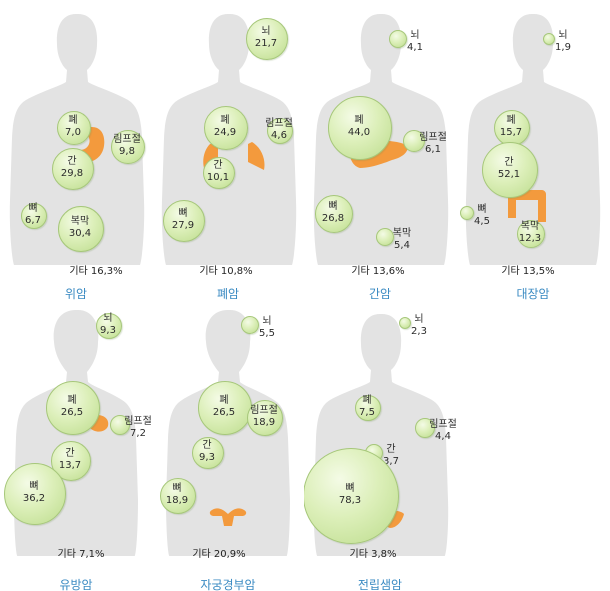  I want to click on site-percentage: 6,1, so click(433, 149).